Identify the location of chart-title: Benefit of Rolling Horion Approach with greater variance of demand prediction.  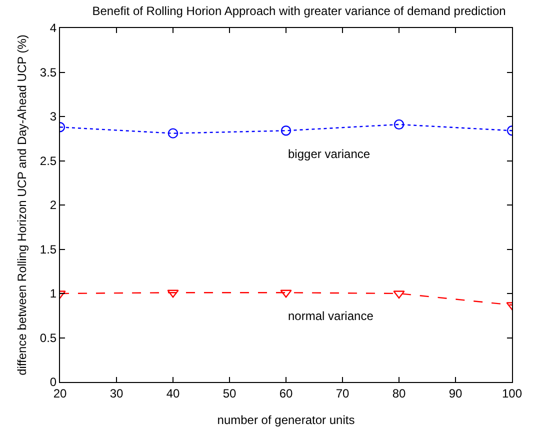
(299, 11).